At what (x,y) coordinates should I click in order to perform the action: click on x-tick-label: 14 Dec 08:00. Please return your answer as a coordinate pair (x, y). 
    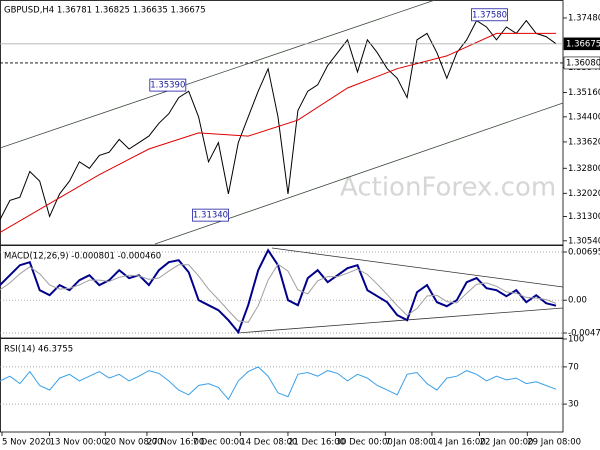
    Looking at the image, I should click on (268, 443).